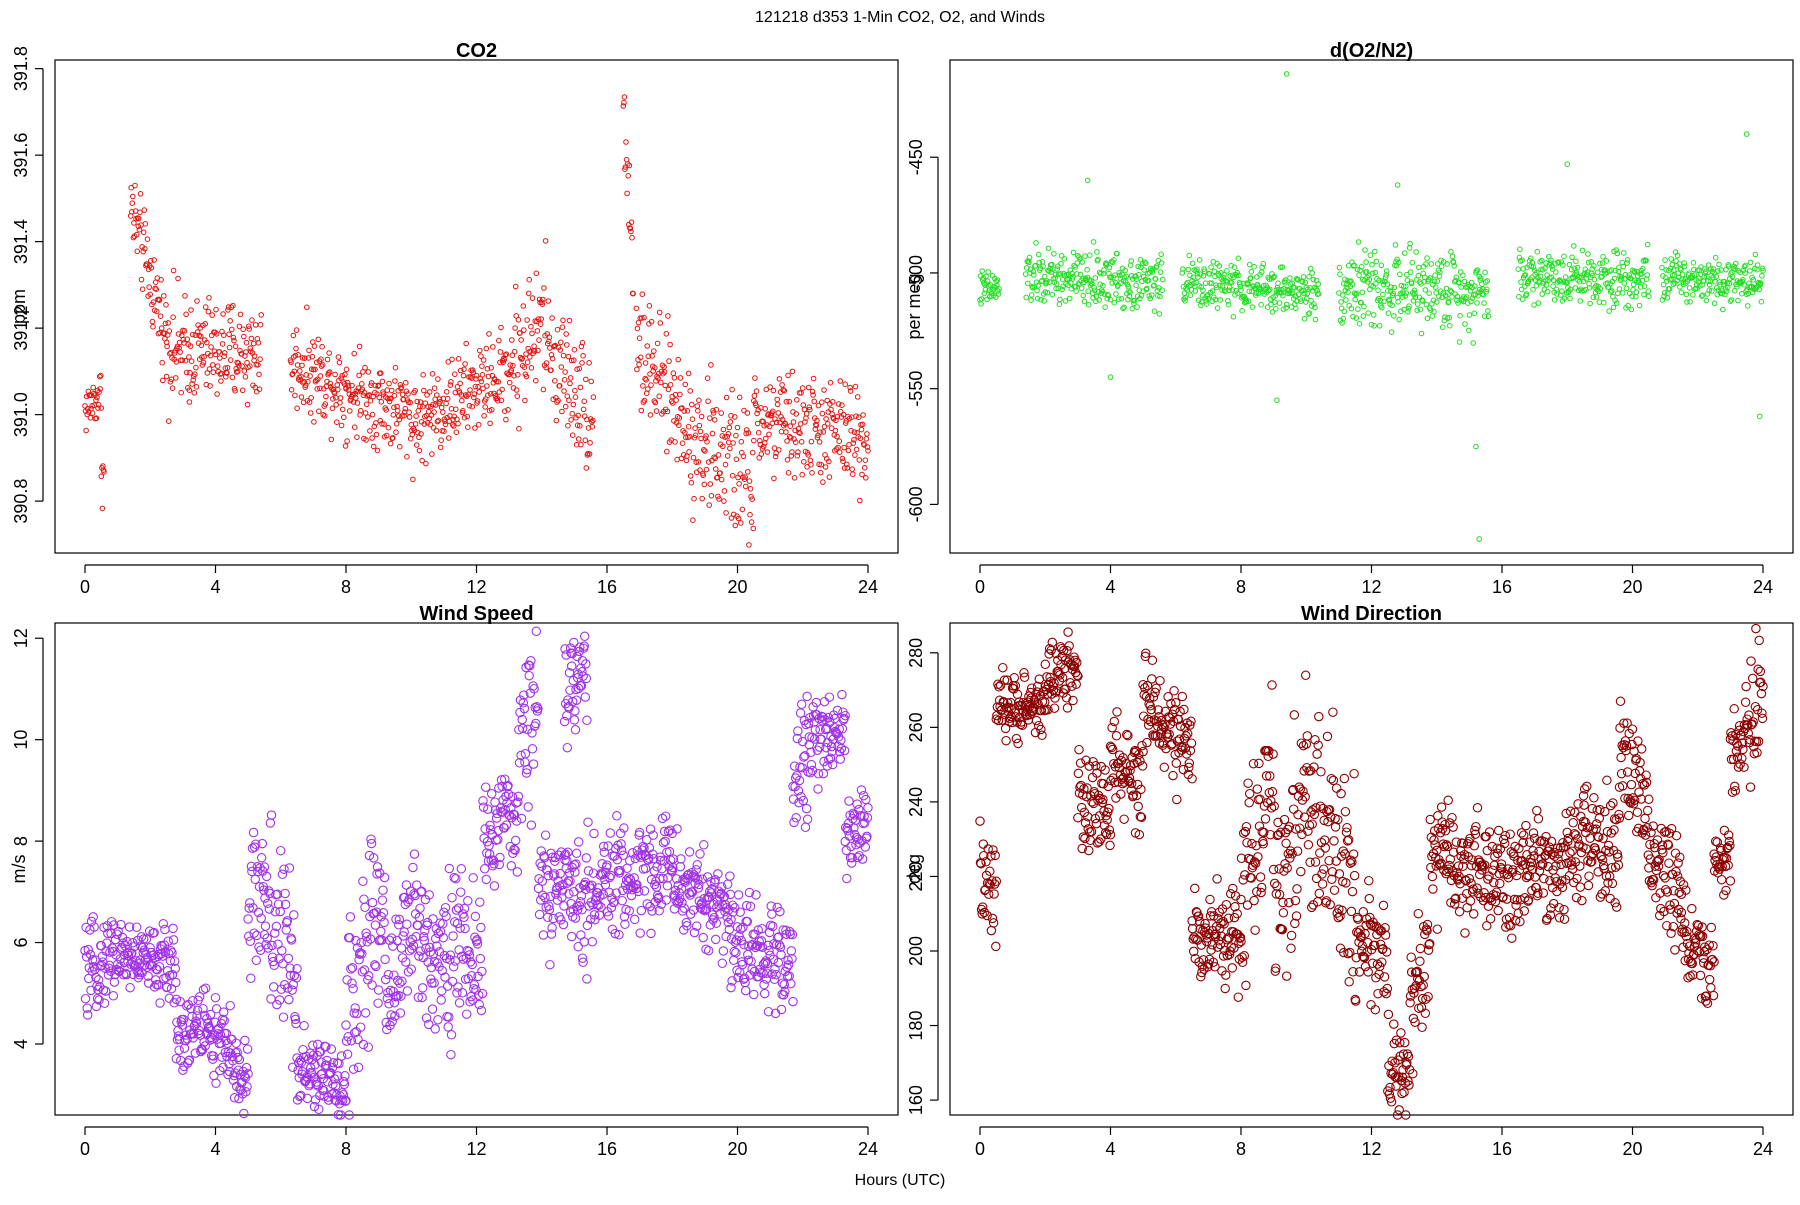  What do you see at coordinates (916, 802) in the screenshot?
I see `y-tick-label: 240` at bounding box center [916, 802].